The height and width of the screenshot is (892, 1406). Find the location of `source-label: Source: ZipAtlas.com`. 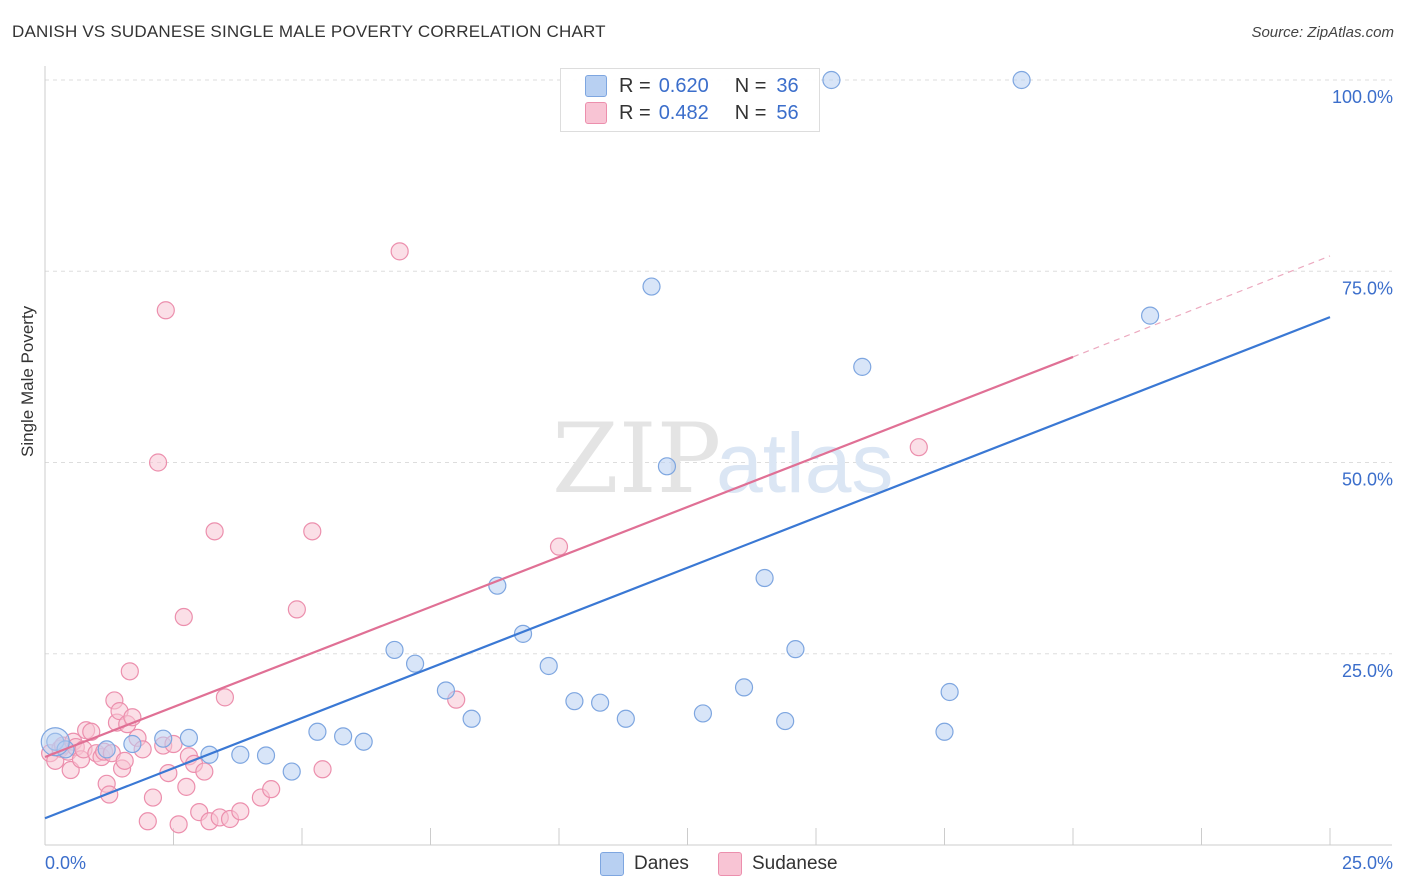

source-label: Source: ZipAtlas.com is located at coordinates (1322, 32).